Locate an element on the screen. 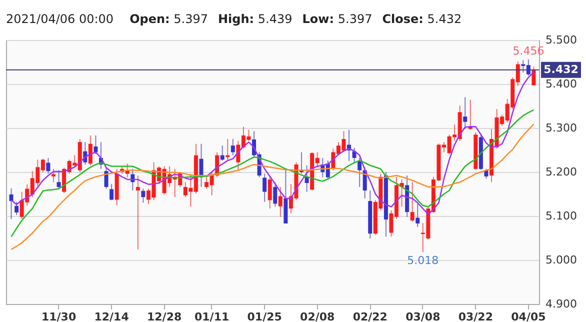  y-tick-label: 4.900 is located at coordinates (561, 304).